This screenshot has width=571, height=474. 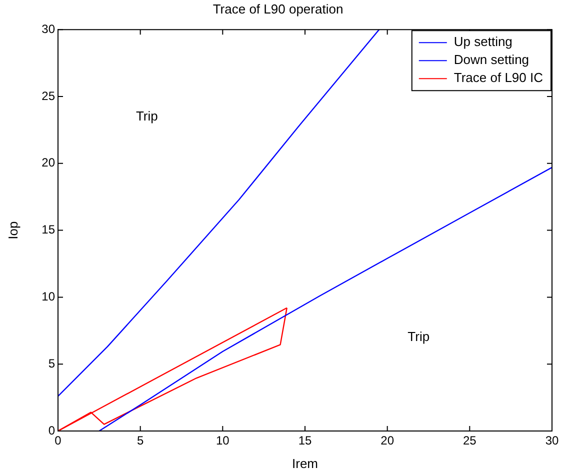 What do you see at coordinates (492, 60) in the screenshot?
I see `legend-label: Down setting` at bounding box center [492, 60].